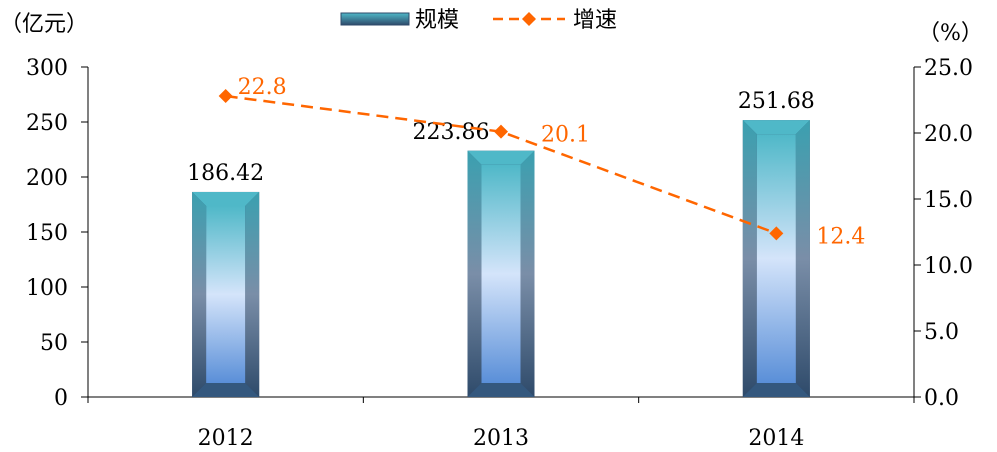 The image size is (997, 452). I want to click on growth-value-label: 12.4, so click(840, 236).